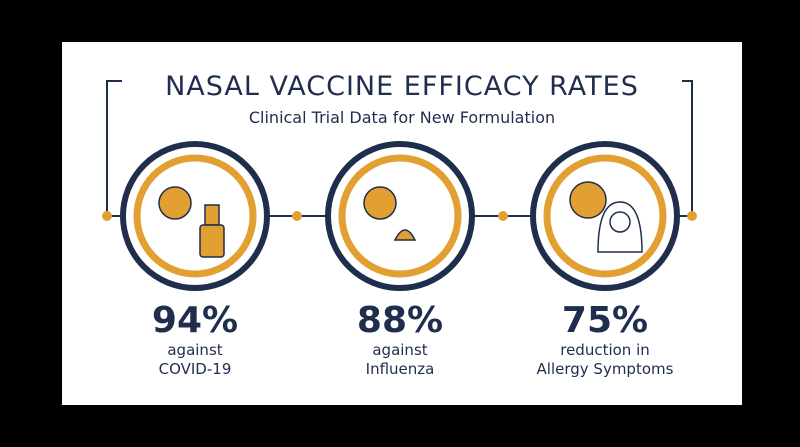  I want to click on subtitle: Clinical Trial Data for New Formulation, so click(402, 117).